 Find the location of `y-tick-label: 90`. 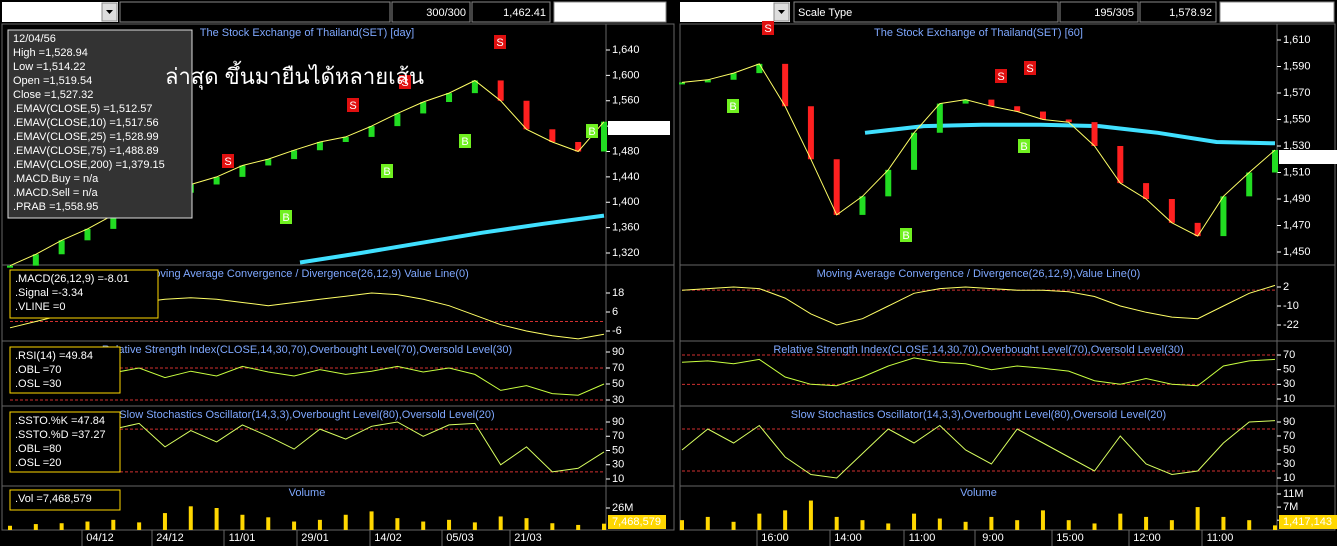

y-tick-label: 90 is located at coordinates (1289, 422).